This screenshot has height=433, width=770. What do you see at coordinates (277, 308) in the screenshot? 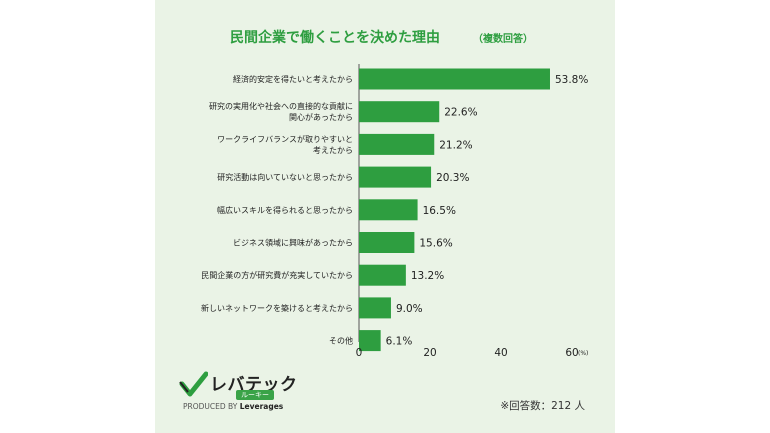
I see `category-label: 新しいネットワークを築けると考えたから` at bounding box center [277, 308].